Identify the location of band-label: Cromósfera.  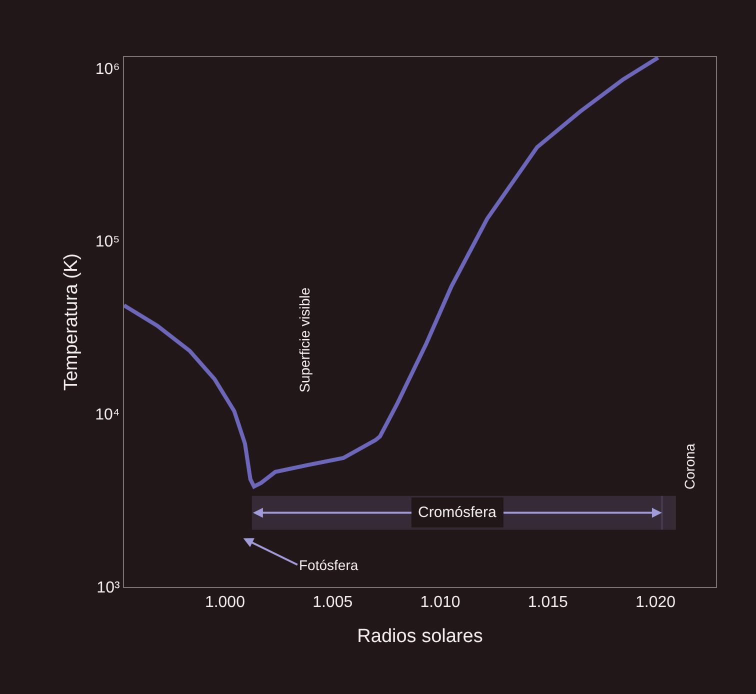
(458, 512).